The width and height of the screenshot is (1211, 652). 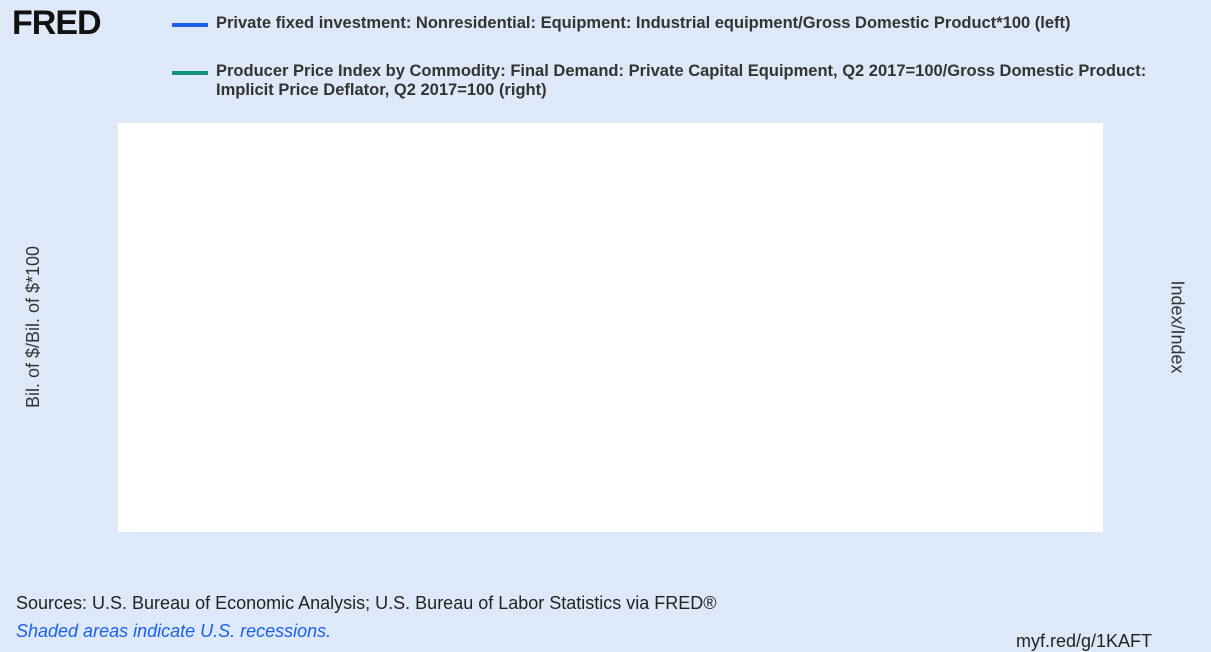 I want to click on logo: FRED, so click(x=57, y=23).